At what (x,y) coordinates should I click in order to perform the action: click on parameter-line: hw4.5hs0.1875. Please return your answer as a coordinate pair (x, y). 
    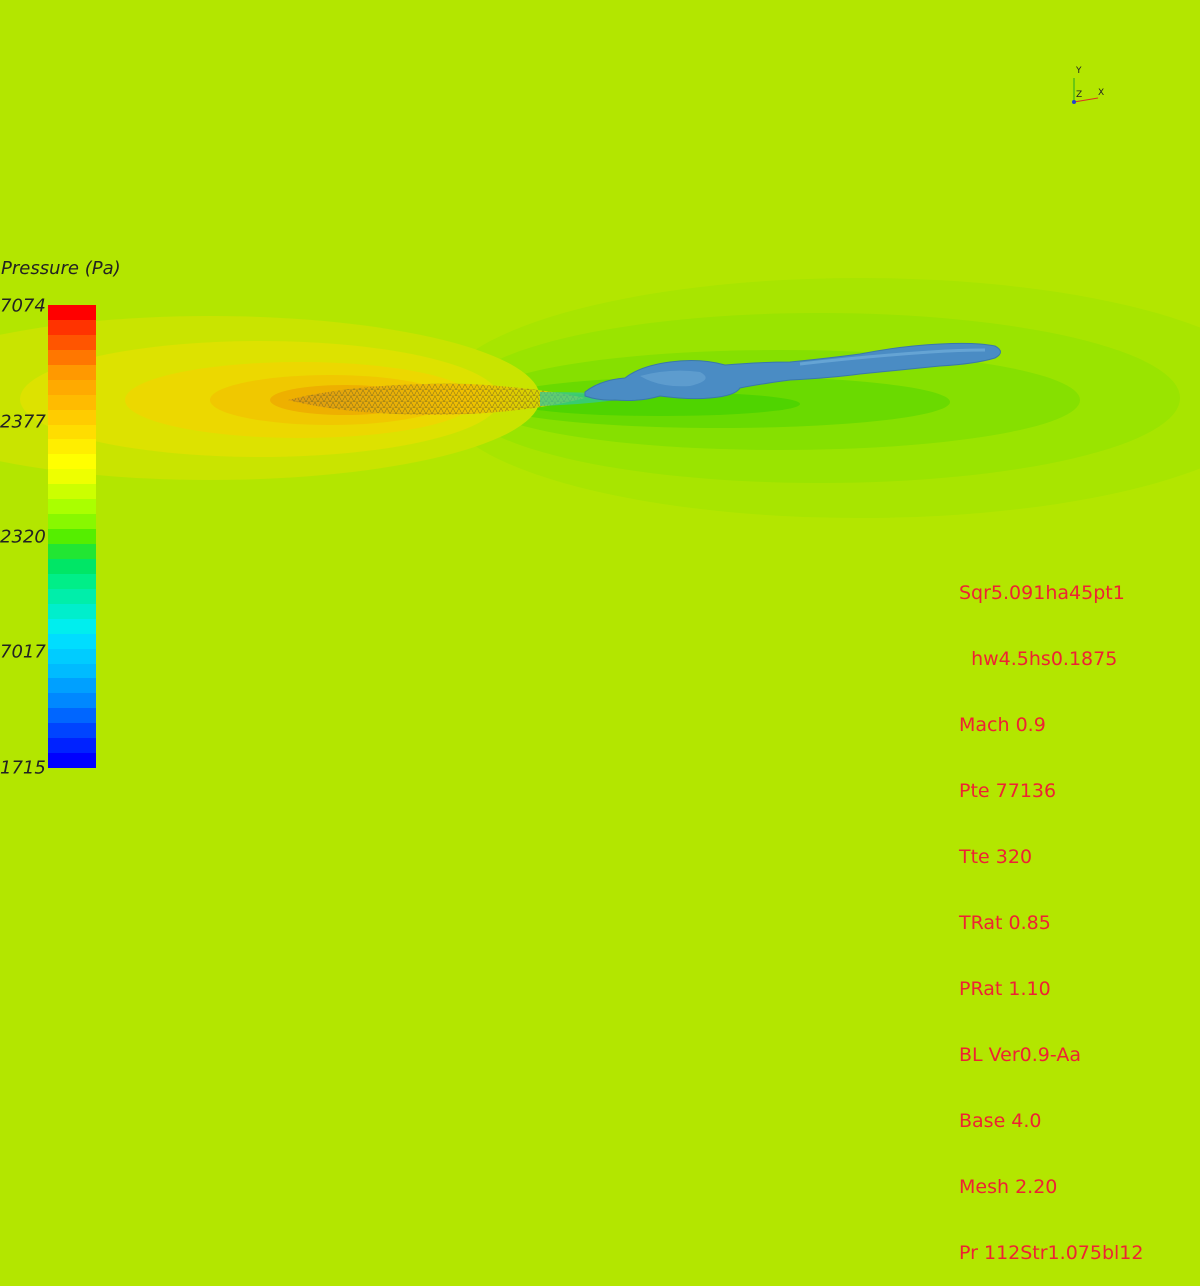
    Looking at the image, I should click on (1051, 659).